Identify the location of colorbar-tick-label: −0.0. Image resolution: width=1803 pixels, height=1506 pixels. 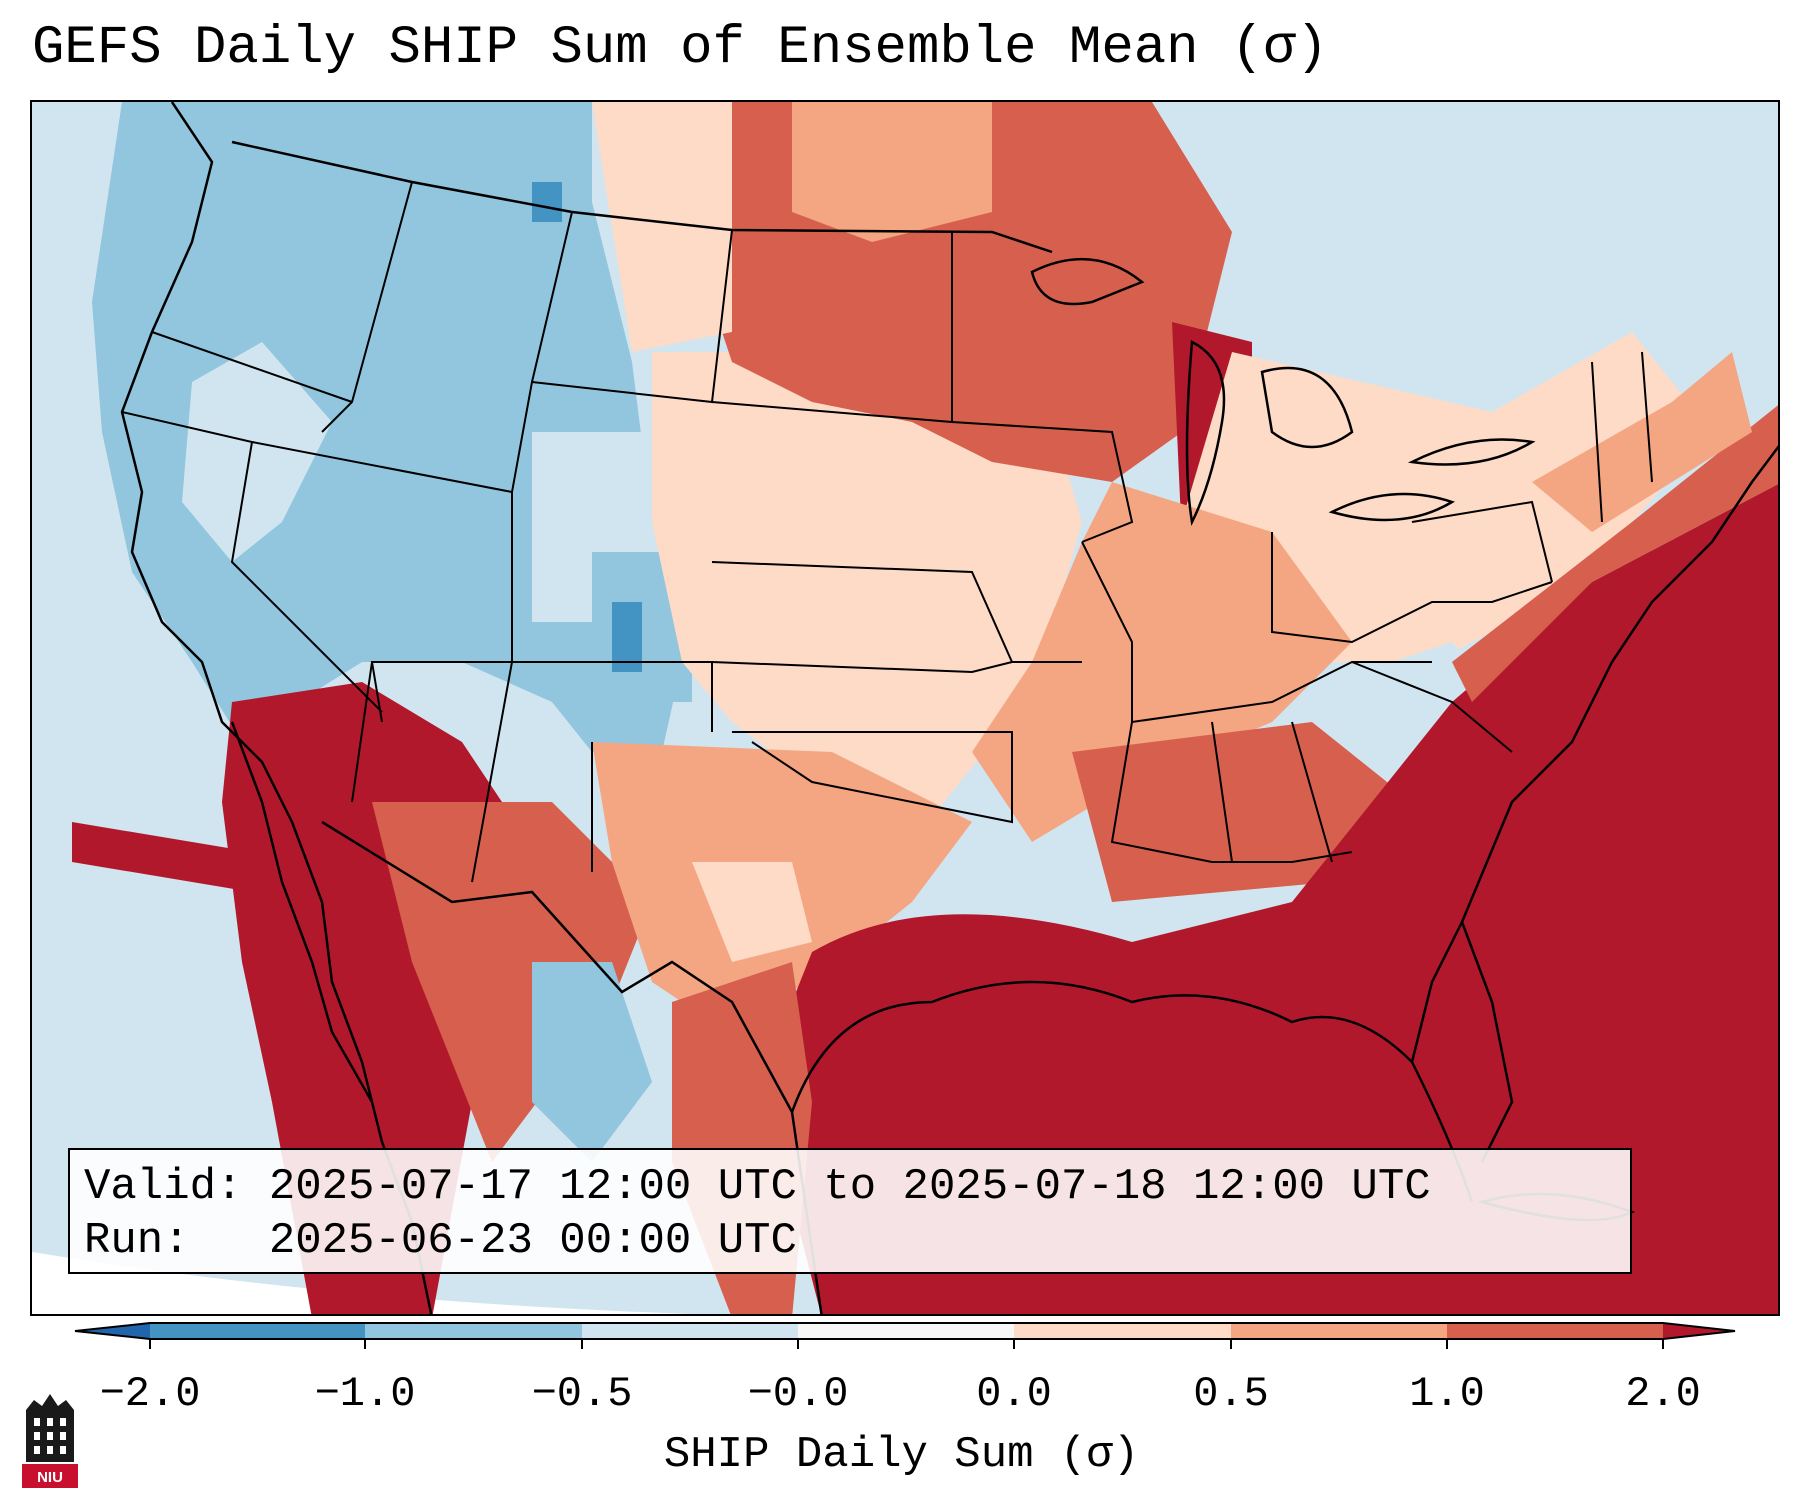
(798, 1394).